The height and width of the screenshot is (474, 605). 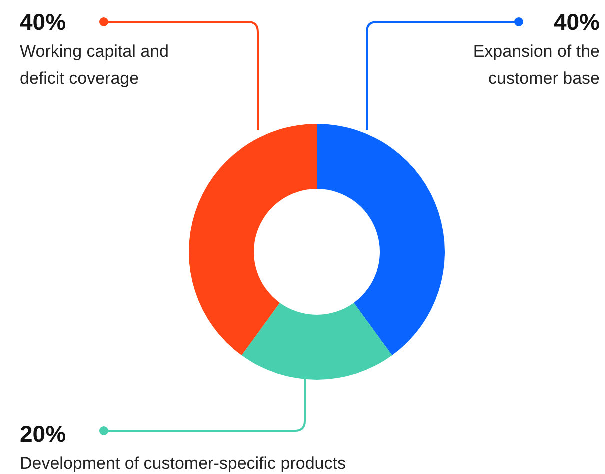 I want to click on data-label: 20%, so click(x=43, y=434).